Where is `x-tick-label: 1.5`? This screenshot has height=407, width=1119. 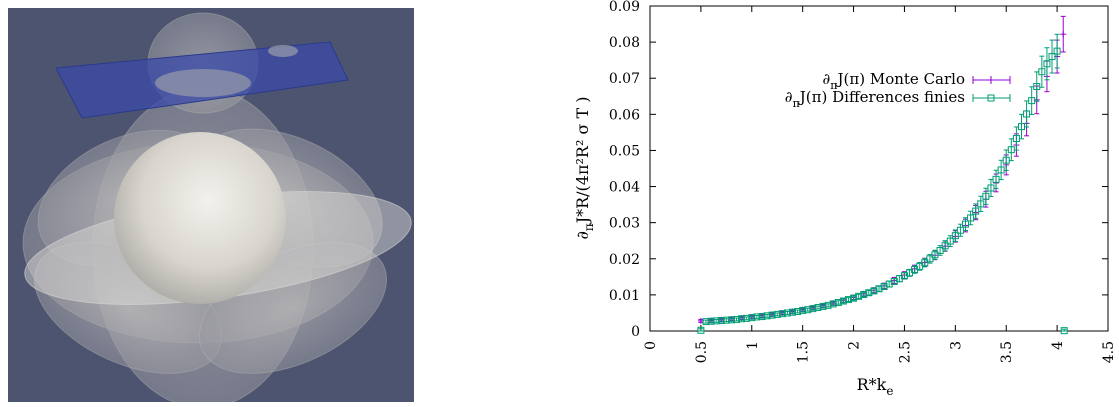 x-tick-label: 1.5 is located at coordinates (804, 352).